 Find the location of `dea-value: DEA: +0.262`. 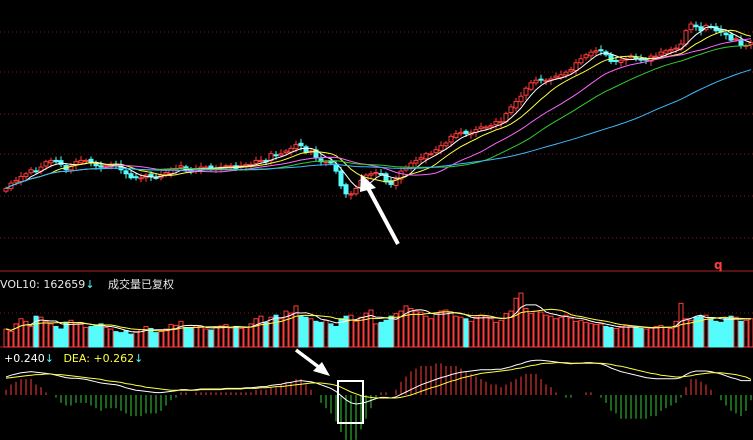

dea-value: DEA: +0.262 is located at coordinates (99, 358).